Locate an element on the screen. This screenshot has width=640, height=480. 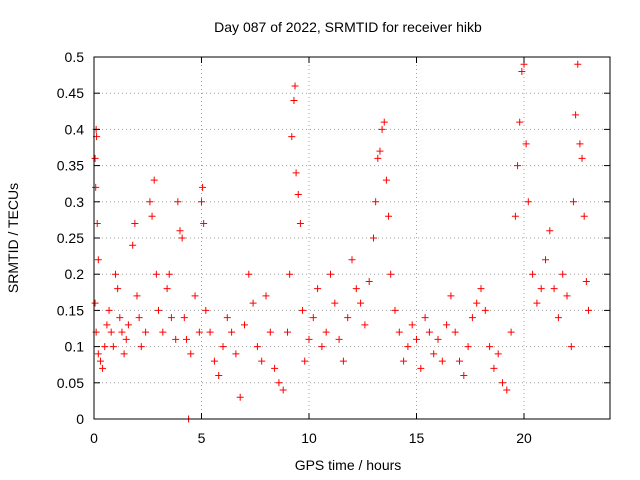
y-tick-label-4: 0.2 is located at coordinates (75, 274).